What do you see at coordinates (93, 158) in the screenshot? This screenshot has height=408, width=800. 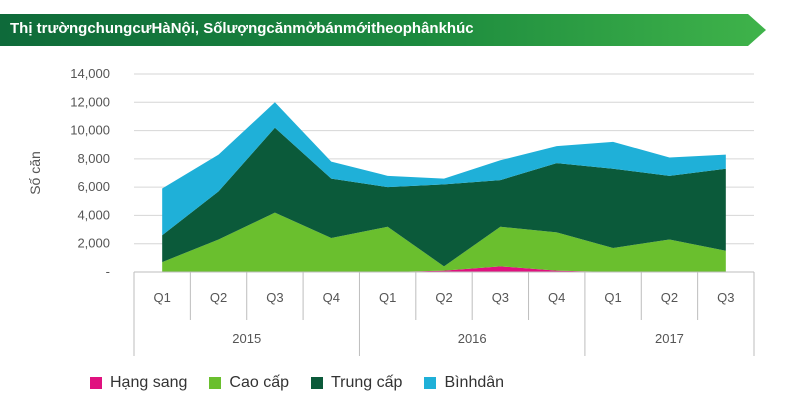 I see `y-tick-label: 8,000` at bounding box center [93, 158].